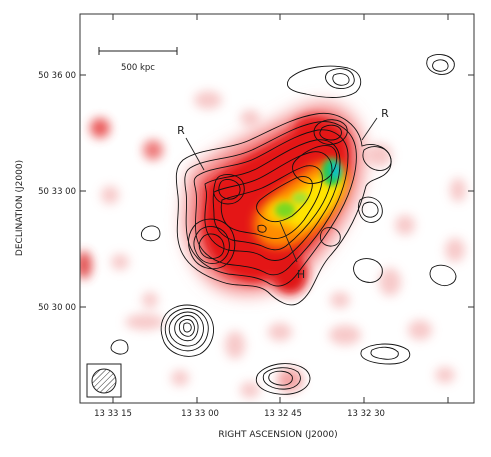 The width and height of the screenshot is (491, 457). Describe the element at coordinates (369, 129) in the screenshot. I see `relic-right-pointer` at that location.